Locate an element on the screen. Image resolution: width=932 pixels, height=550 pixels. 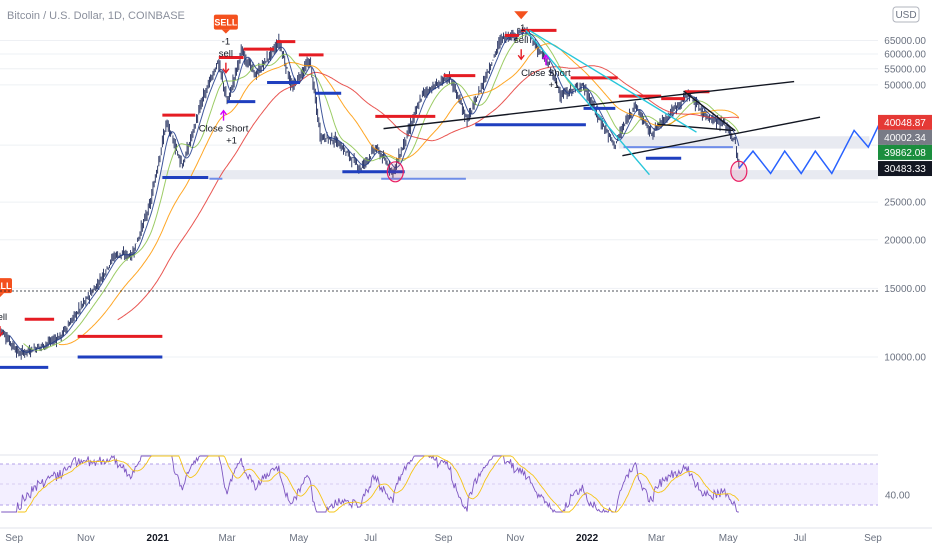
currency-badge-frame is located at coordinates (906, 14).